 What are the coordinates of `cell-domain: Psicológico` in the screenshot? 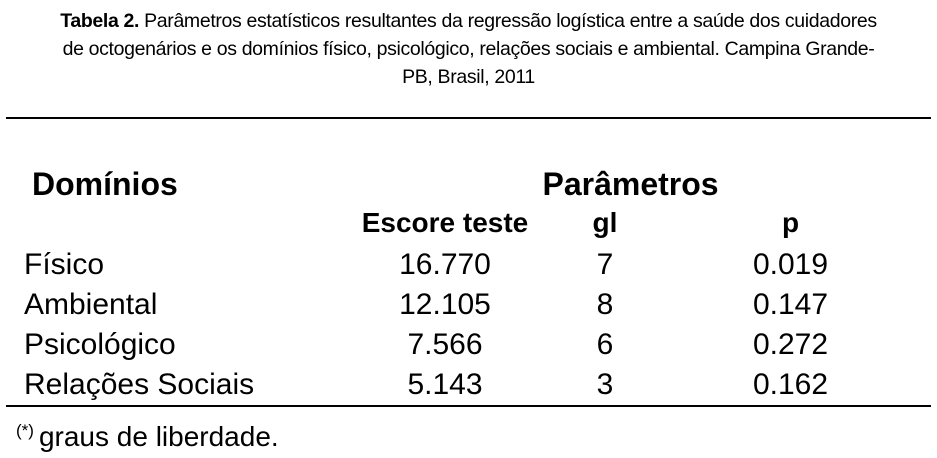 It's located at (100, 344).